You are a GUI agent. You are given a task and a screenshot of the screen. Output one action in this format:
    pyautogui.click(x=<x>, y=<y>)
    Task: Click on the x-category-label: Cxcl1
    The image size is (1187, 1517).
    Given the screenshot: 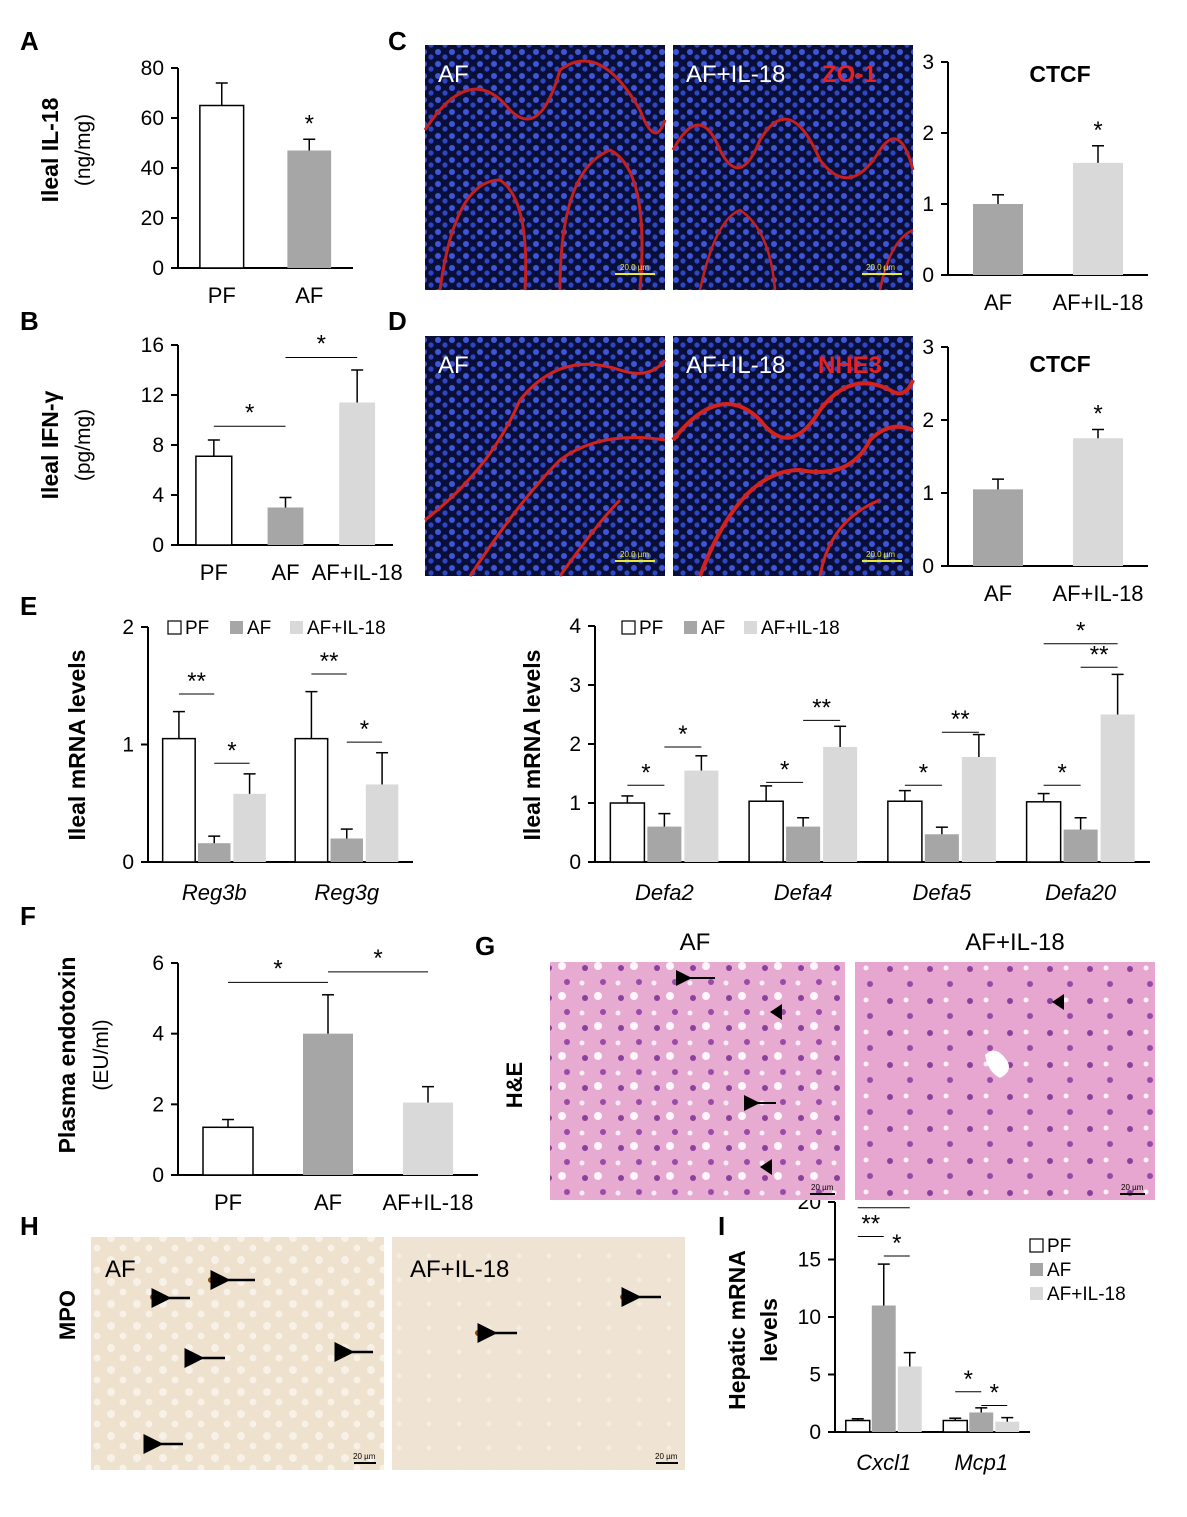 What is the action you would take?
    pyautogui.click(x=883, y=1462)
    